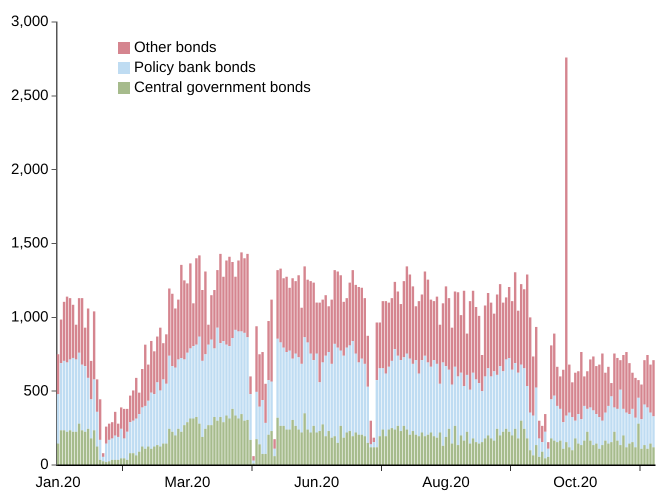 The image size is (667, 503). I want to click on x-tick-label: Jan.20, so click(58, 483).